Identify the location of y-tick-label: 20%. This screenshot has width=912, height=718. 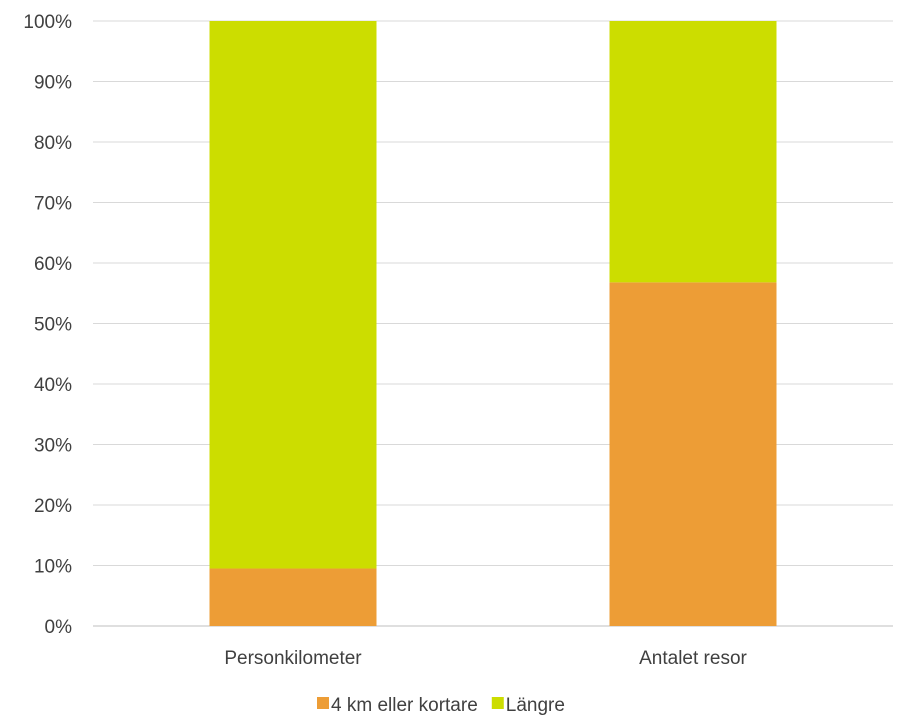
(53, 506).